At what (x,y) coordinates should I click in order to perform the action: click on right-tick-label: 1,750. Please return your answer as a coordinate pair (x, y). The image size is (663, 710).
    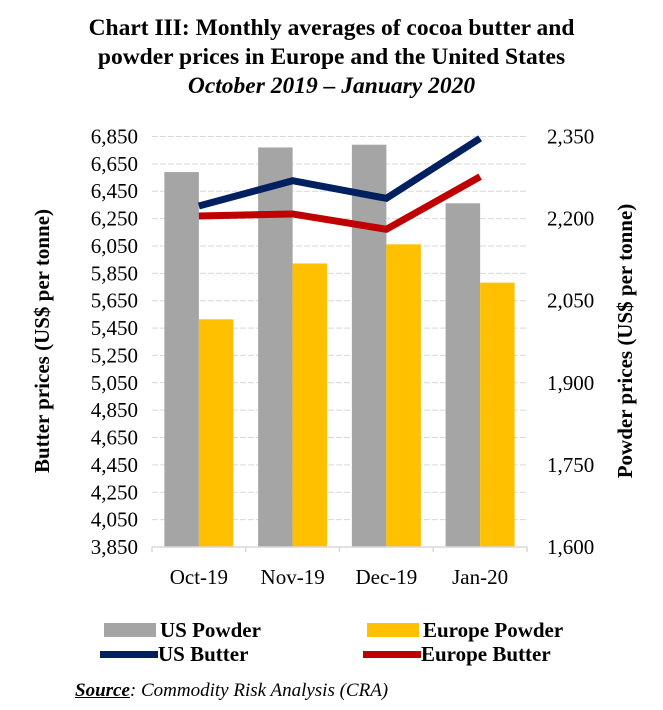
    Looking at the image, I should click on (570, 465).